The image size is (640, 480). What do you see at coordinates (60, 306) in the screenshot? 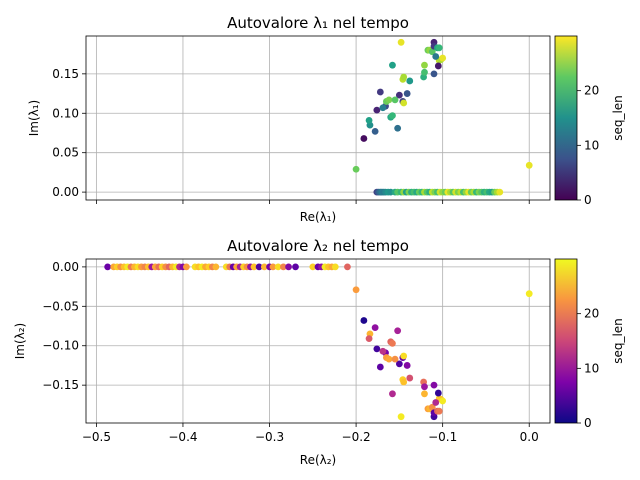
I see `y-tick-label: −0.05` at bounding box center [60, 306].